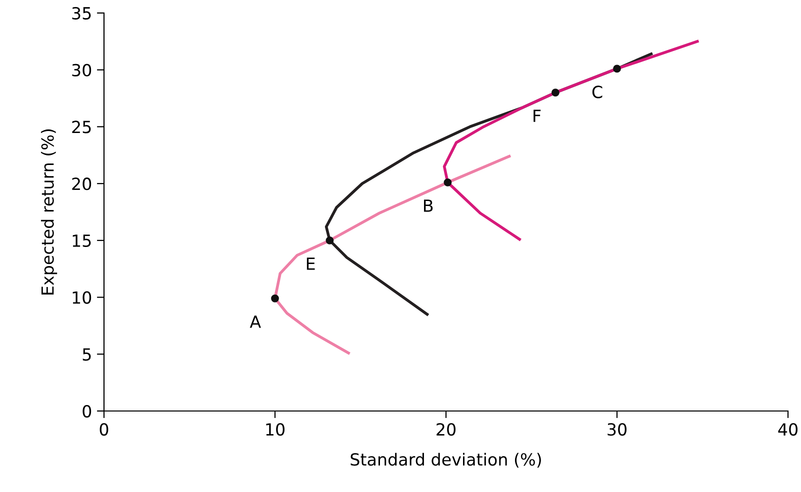  What do you see at coordinates (82, 70) in the screenshot?
I see `y-tick-label: 30` at bounding box center [82, 70].